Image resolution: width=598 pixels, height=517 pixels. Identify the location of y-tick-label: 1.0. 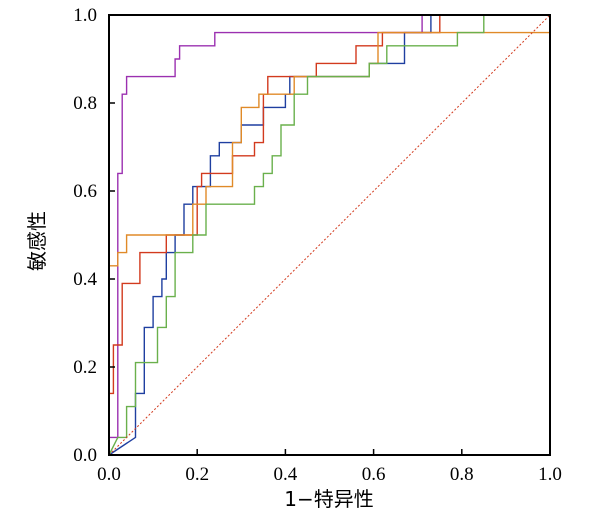
(85, 15).